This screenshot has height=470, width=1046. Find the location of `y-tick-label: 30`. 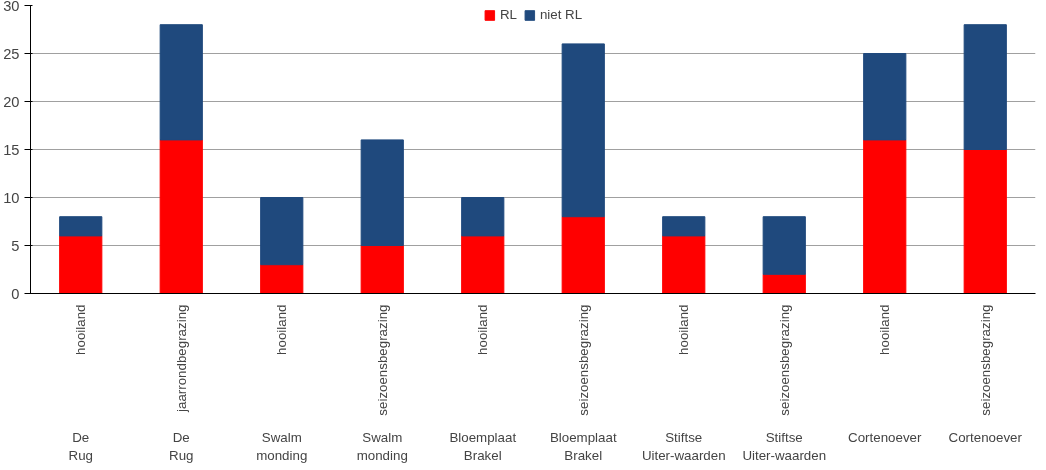

y-tick-label: 30 is located at coordinates (11, 7).